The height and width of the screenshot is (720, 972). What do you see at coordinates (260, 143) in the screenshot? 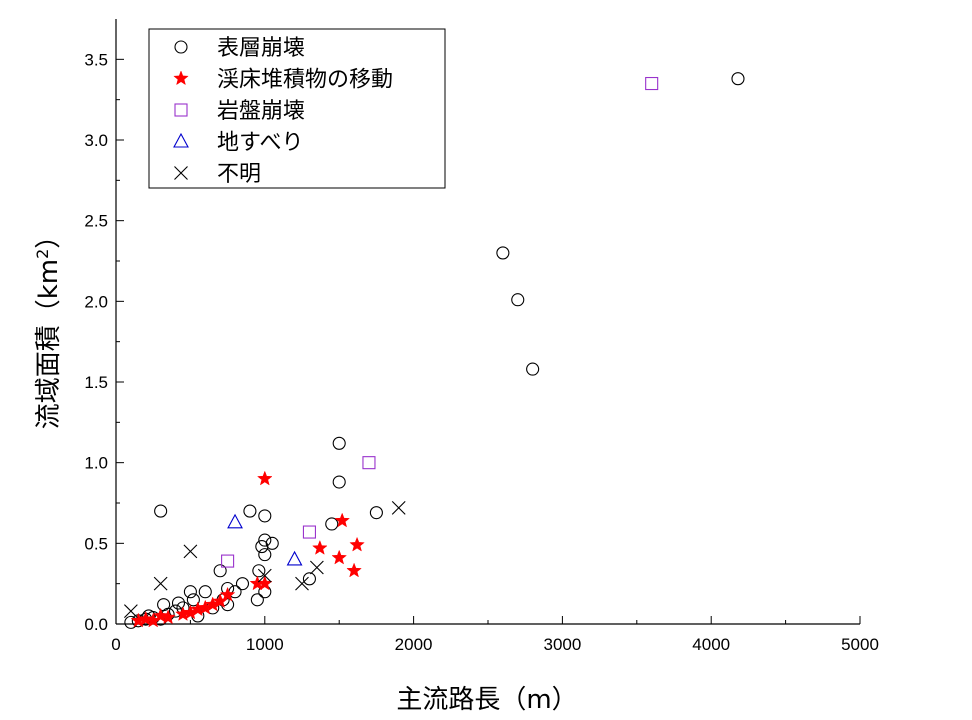
I see `legend-label: 地すべり` at bounding box center [260, 143].